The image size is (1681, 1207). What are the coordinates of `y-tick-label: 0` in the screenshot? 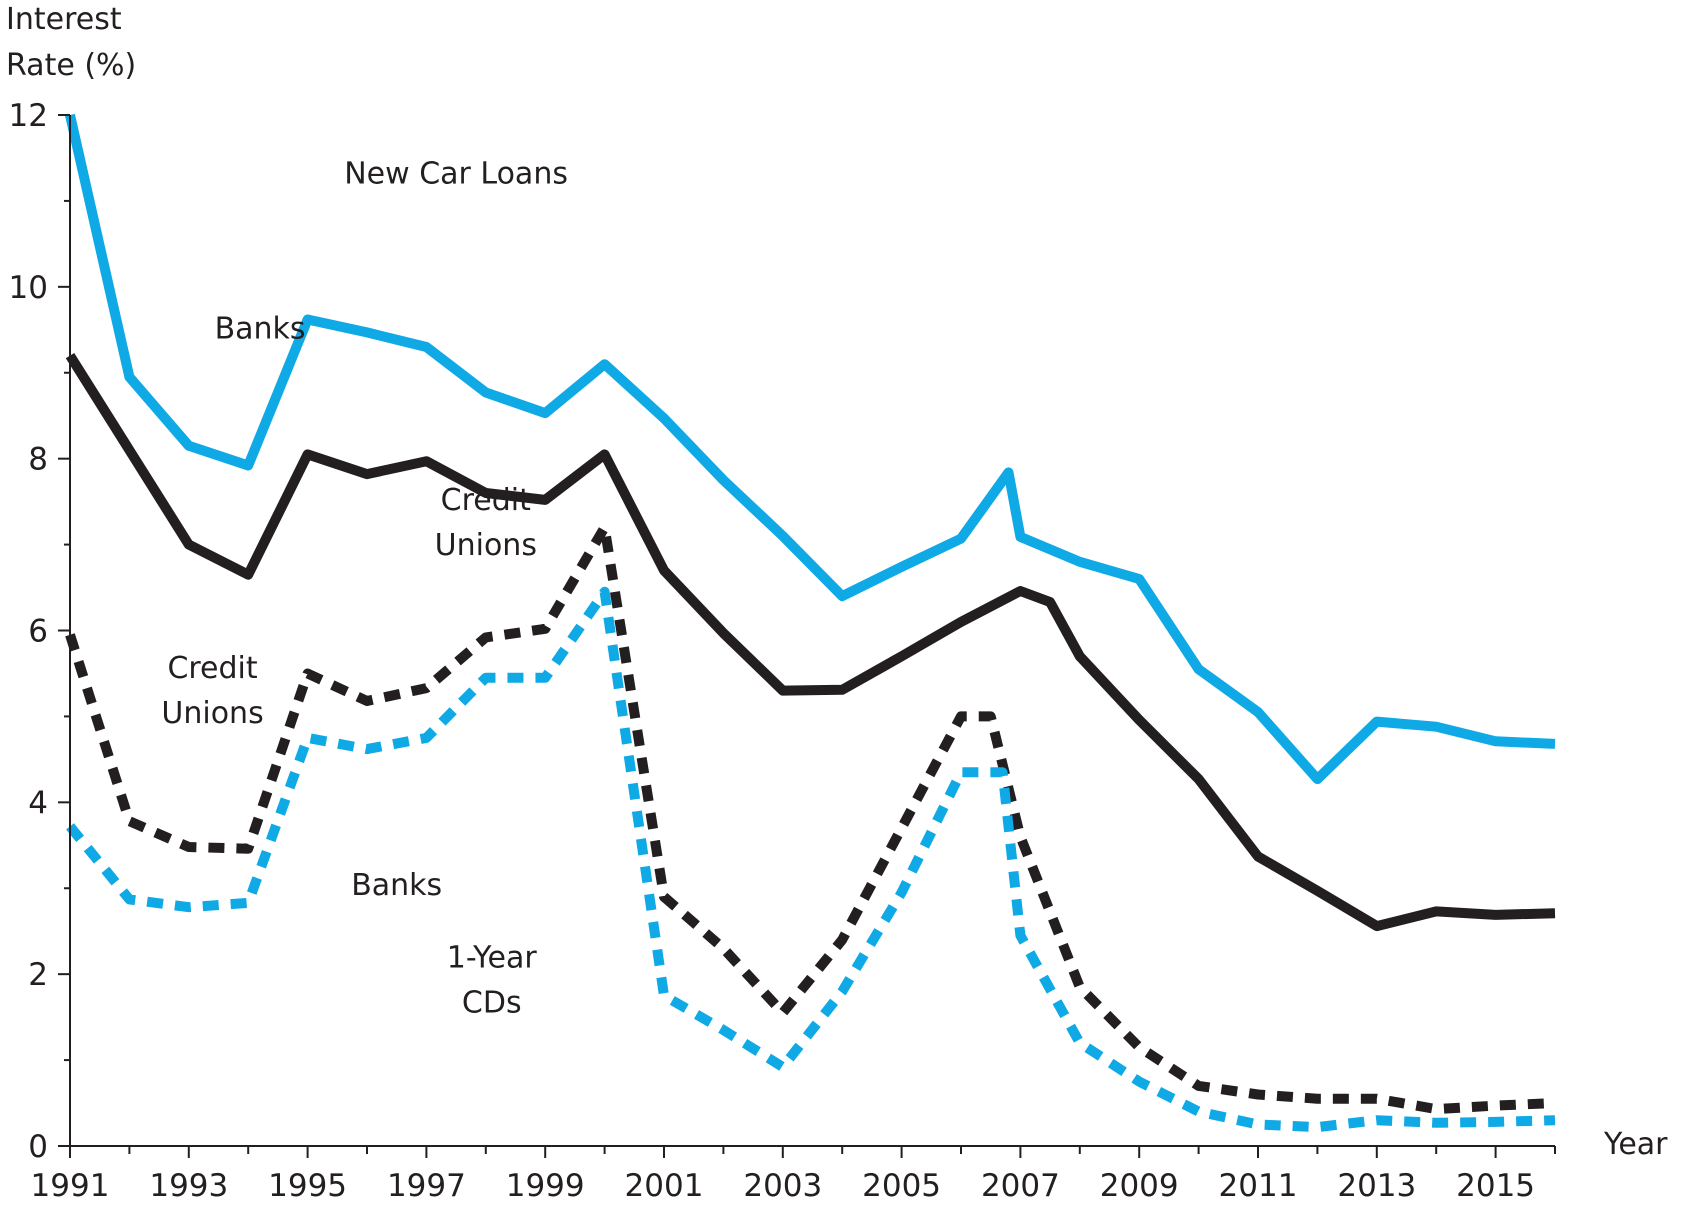 It's located at (38, 1147).